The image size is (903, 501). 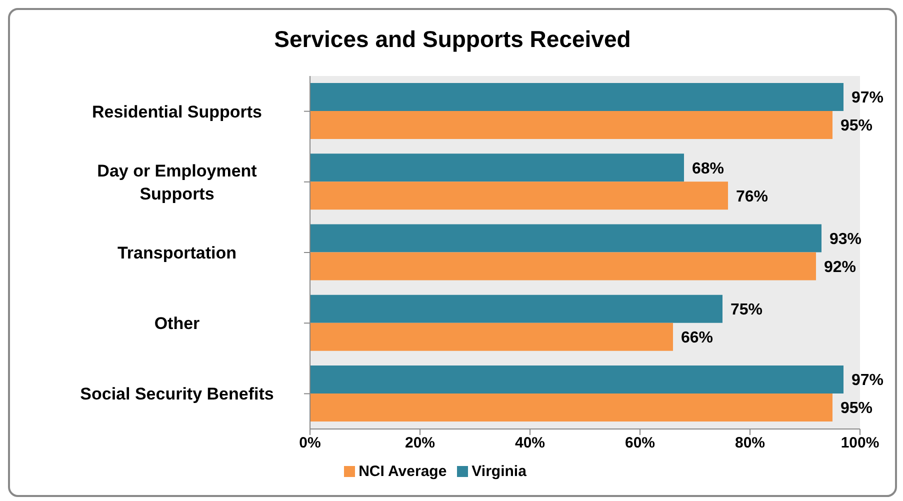 What do you see at coordinates (640, 443) in the screenshot?
I see `x-tick-label: 60%` at bounding box center [640, 443].